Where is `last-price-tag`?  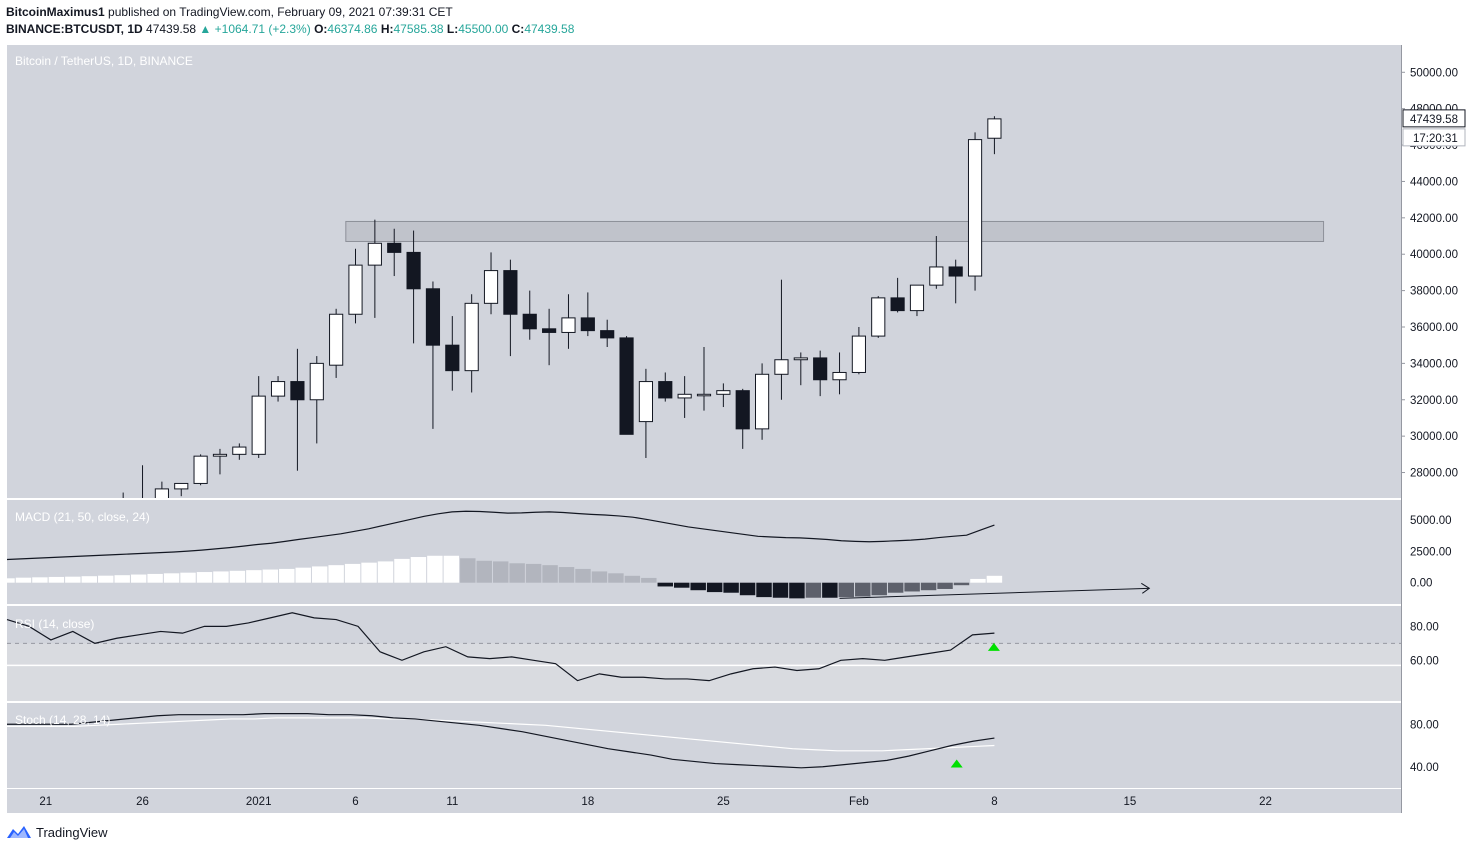 last-price-tag is located at coordinates (1434, 118).